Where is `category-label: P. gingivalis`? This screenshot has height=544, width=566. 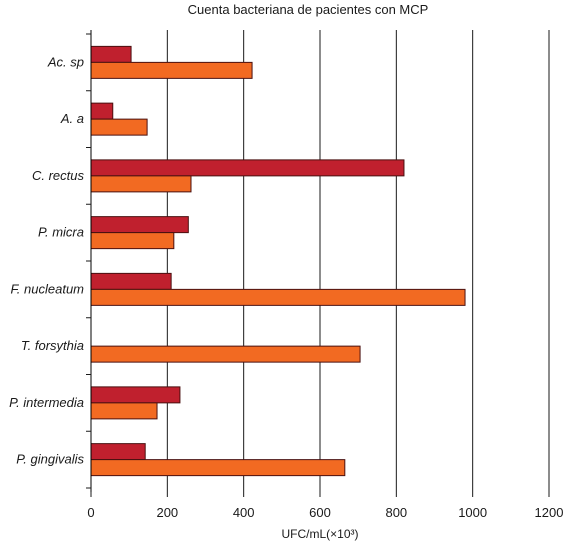 category-label: P. gingivalis is located at coordinates (50, 459).